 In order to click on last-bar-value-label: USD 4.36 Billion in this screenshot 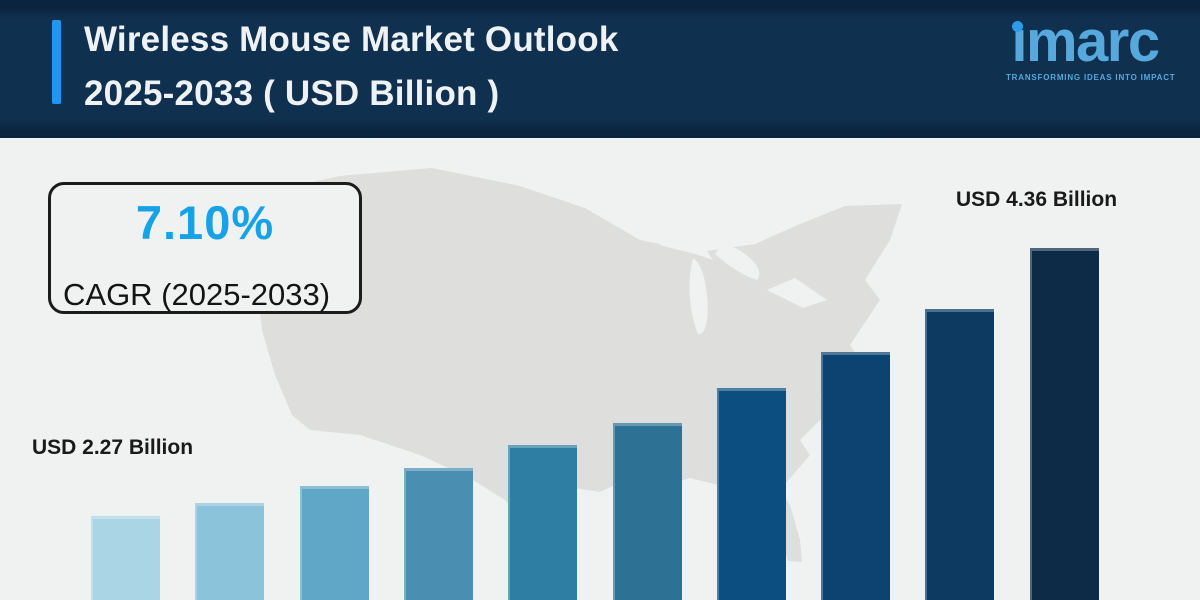, I will do `click(1037, 199)`.